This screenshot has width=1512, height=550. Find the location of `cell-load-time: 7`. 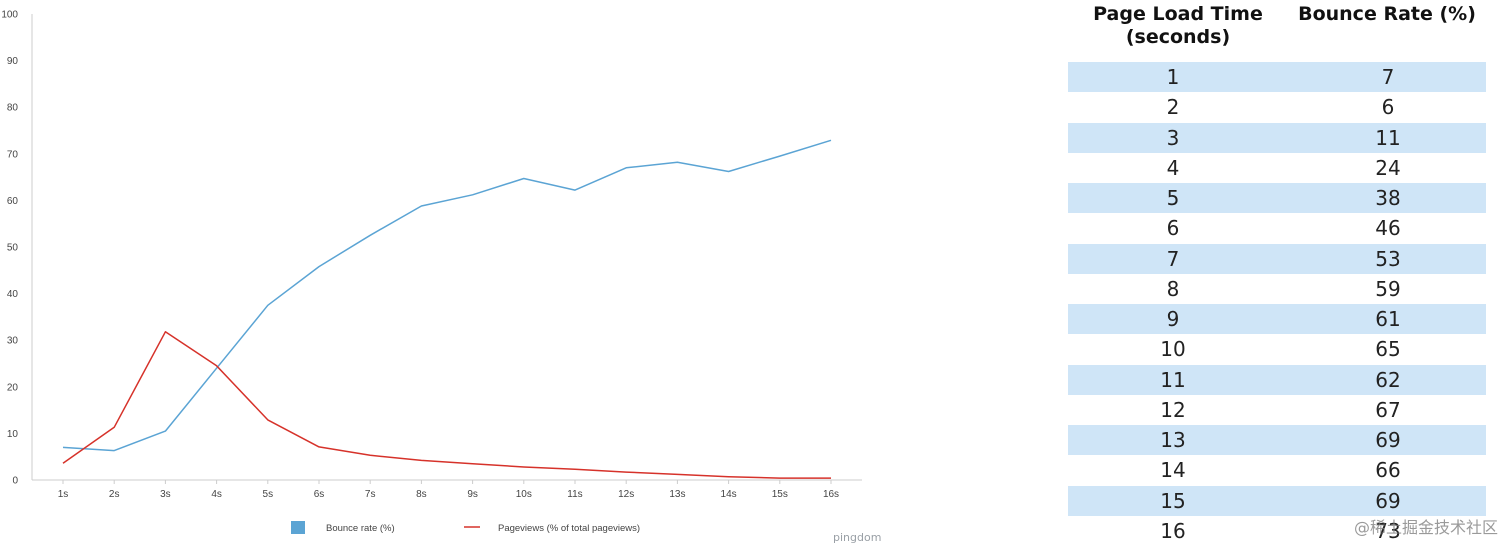

cell-load-time: 7 is located at coordinates (1173, 258).